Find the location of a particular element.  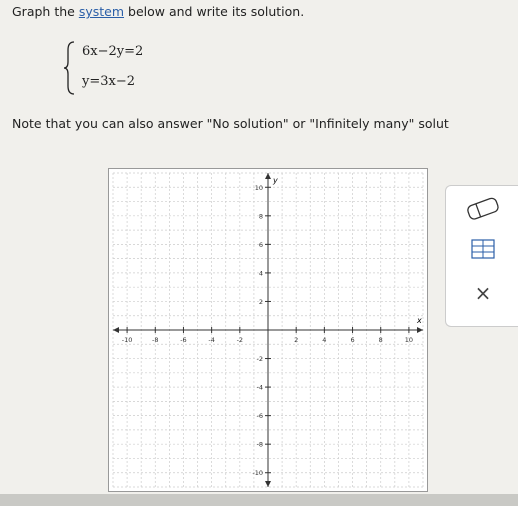

x-tick-label: -10 is located at coordinates (127, 340).